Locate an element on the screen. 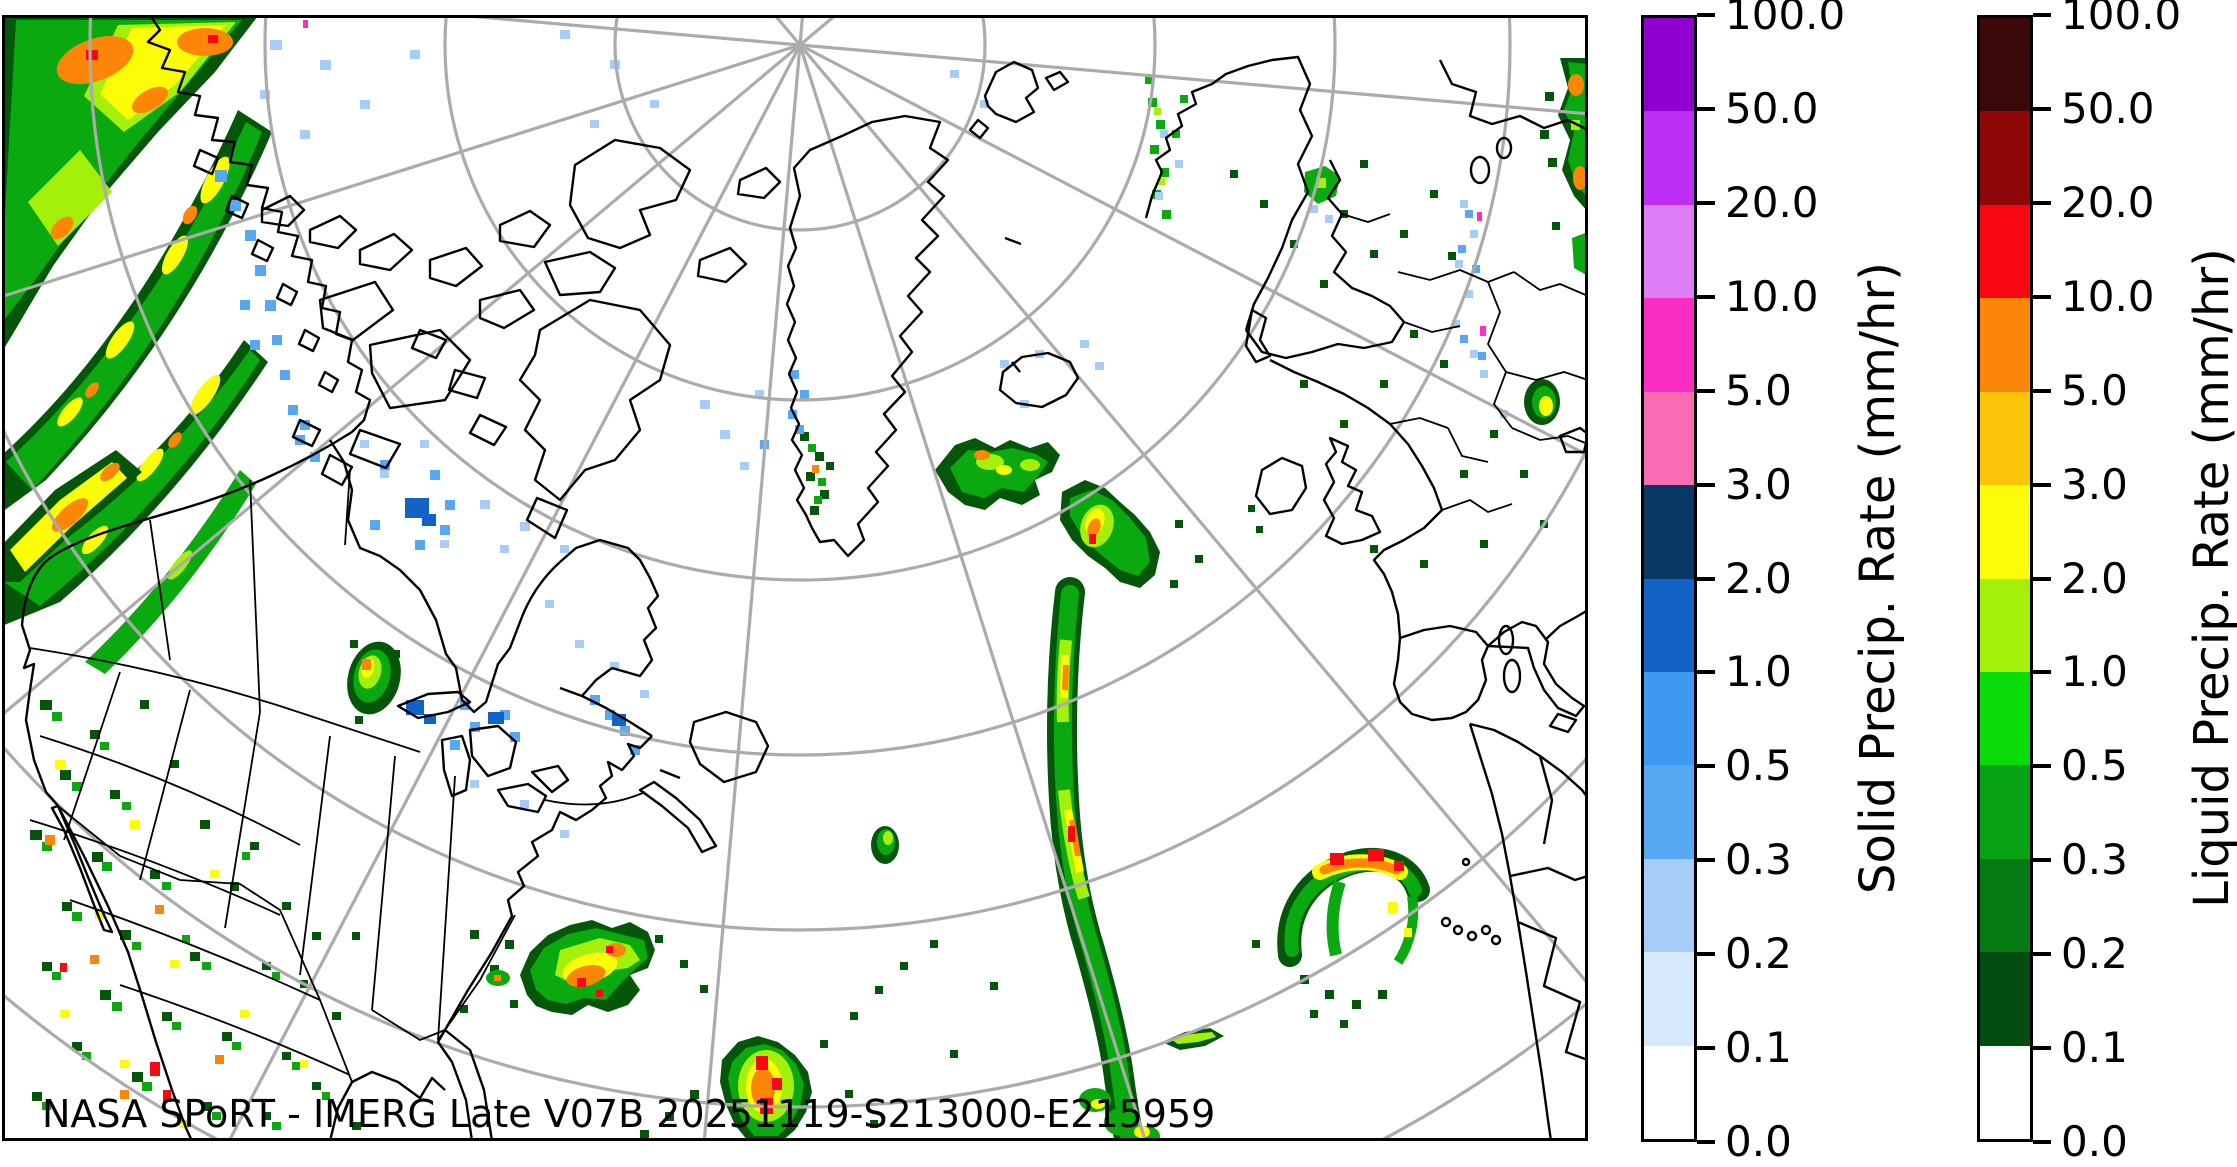 The height and width of the screenshot is (1167, 2237). solid-colorbar-title: Solid Precip. Rate (mm/hr) is located at coordinates (1878, 578).